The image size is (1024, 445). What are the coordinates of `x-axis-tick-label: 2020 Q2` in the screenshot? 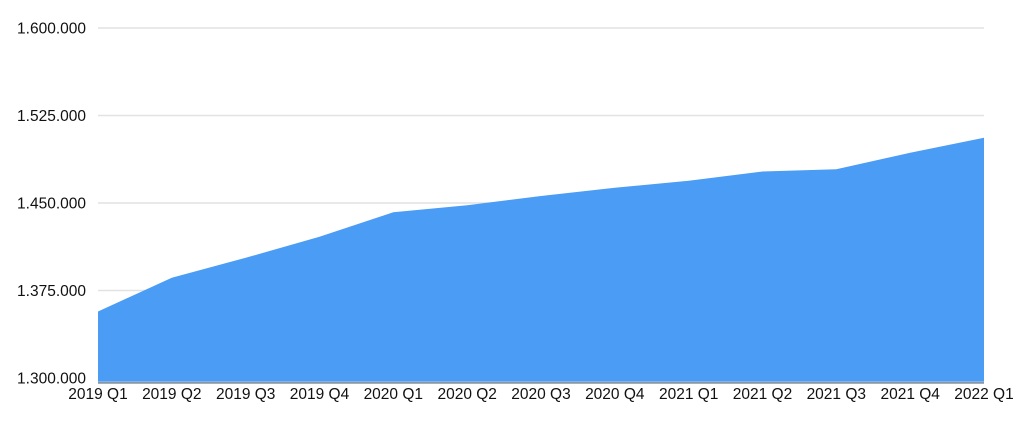 It's located at (466, 394).